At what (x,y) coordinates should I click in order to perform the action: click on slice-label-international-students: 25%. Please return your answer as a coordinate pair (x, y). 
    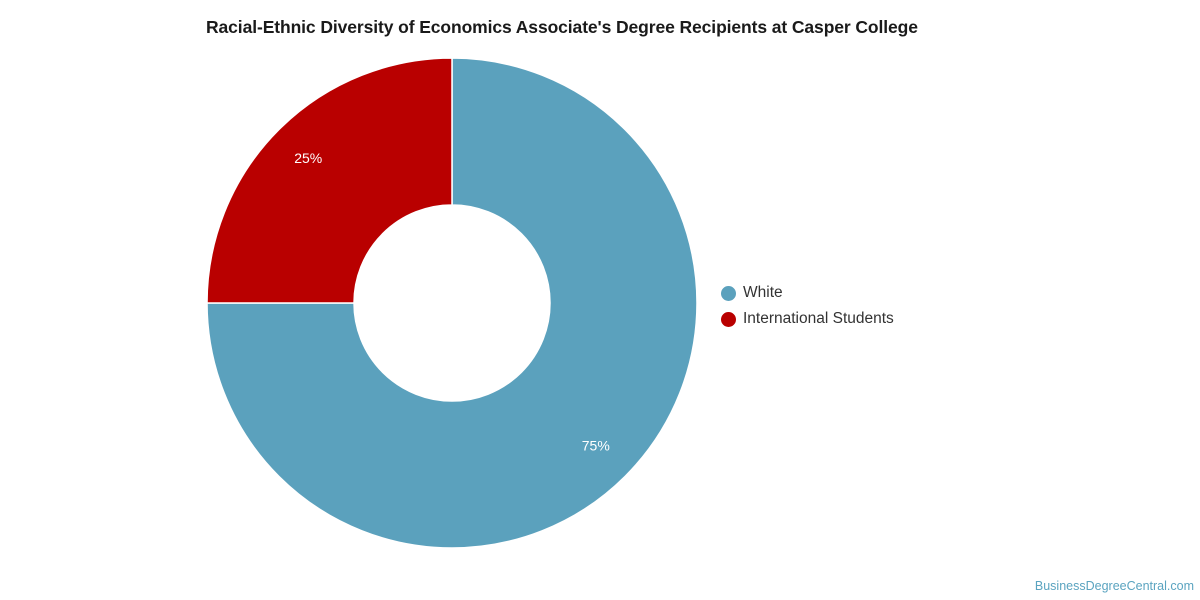
    Looking at the image, I should click on (308, 158).